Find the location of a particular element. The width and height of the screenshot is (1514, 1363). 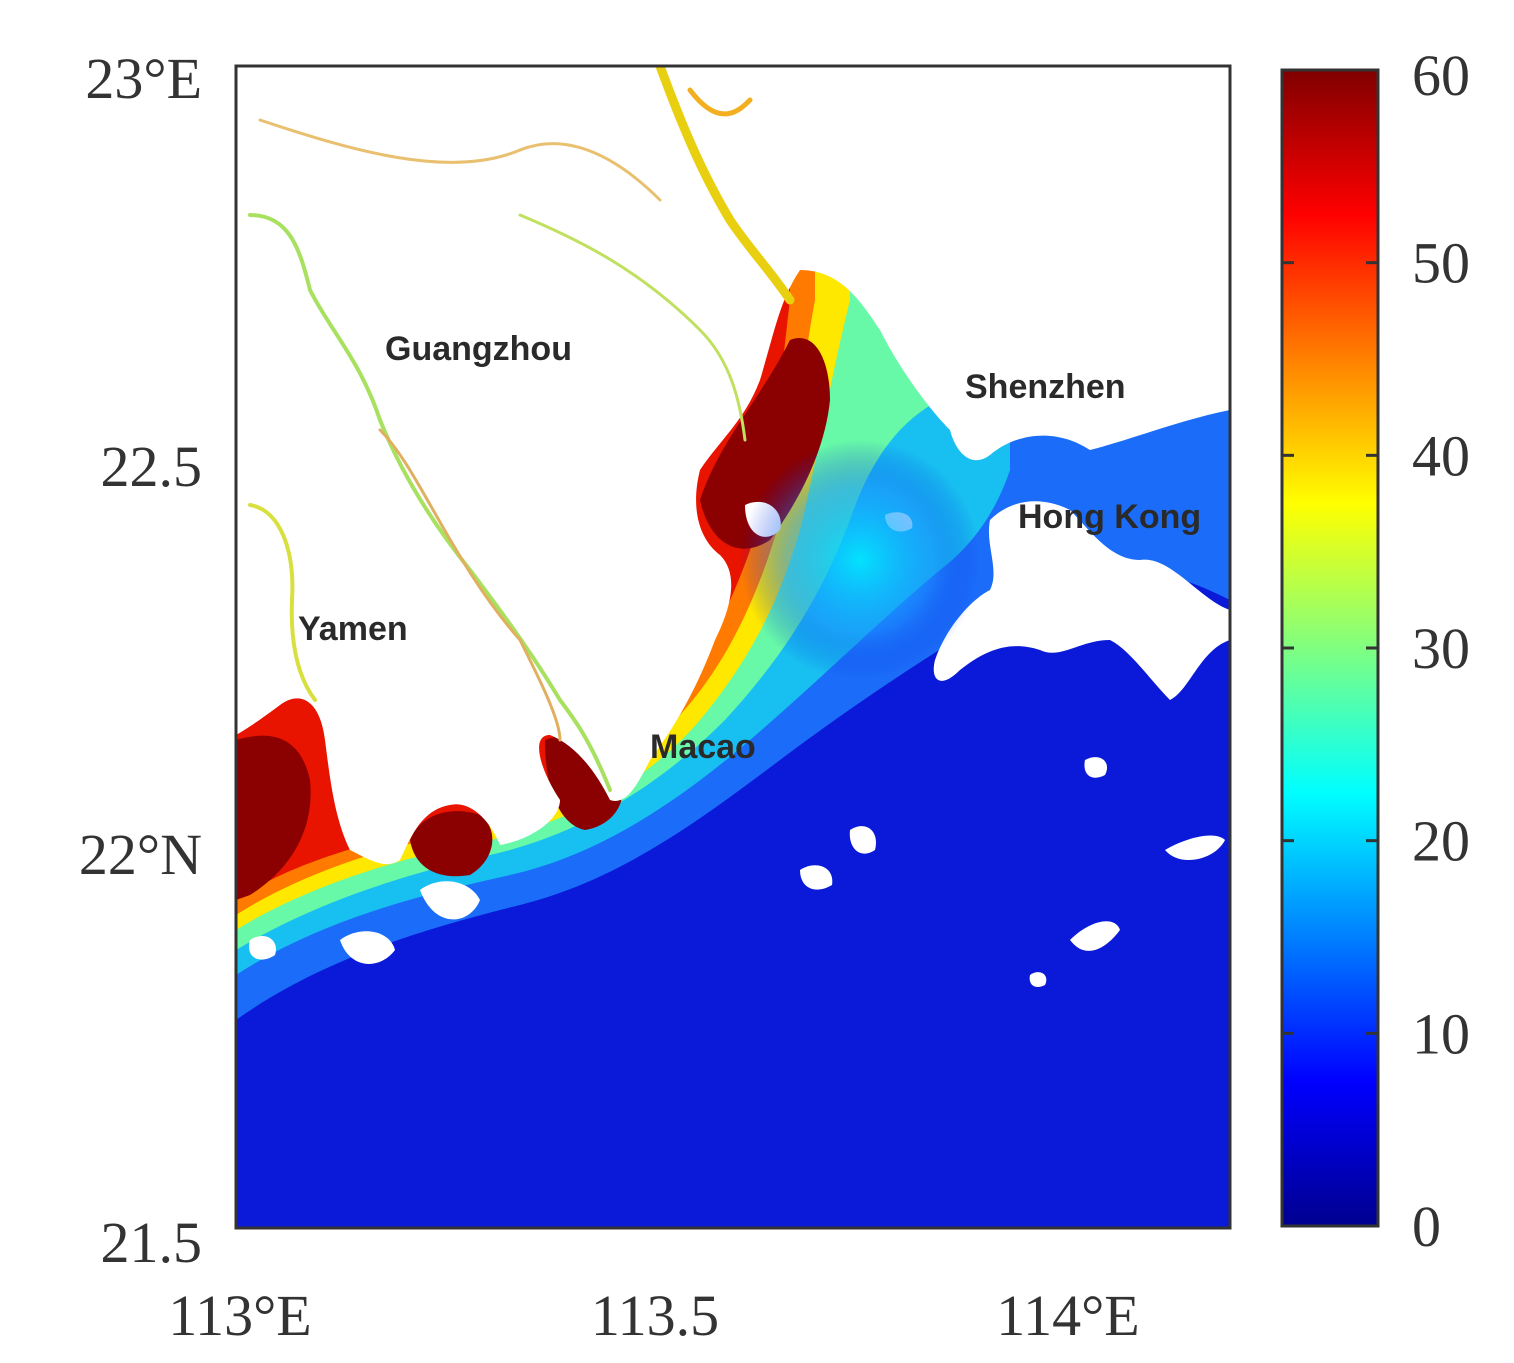

colorbar-bar is located at coordinates (1330, 648).